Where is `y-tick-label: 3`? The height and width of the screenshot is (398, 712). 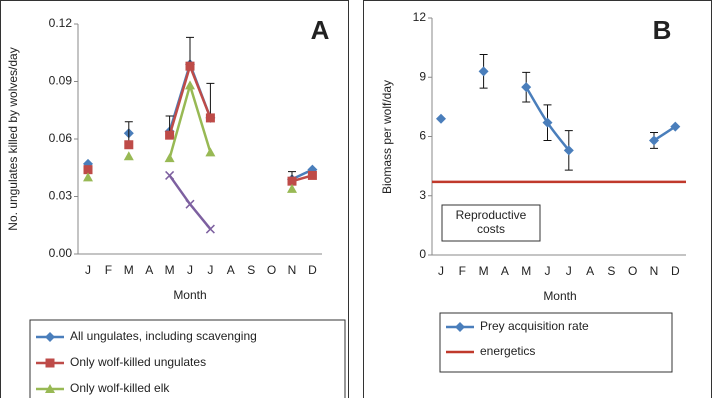 y-tick-label: 3 is located at coordinates (422, 195).